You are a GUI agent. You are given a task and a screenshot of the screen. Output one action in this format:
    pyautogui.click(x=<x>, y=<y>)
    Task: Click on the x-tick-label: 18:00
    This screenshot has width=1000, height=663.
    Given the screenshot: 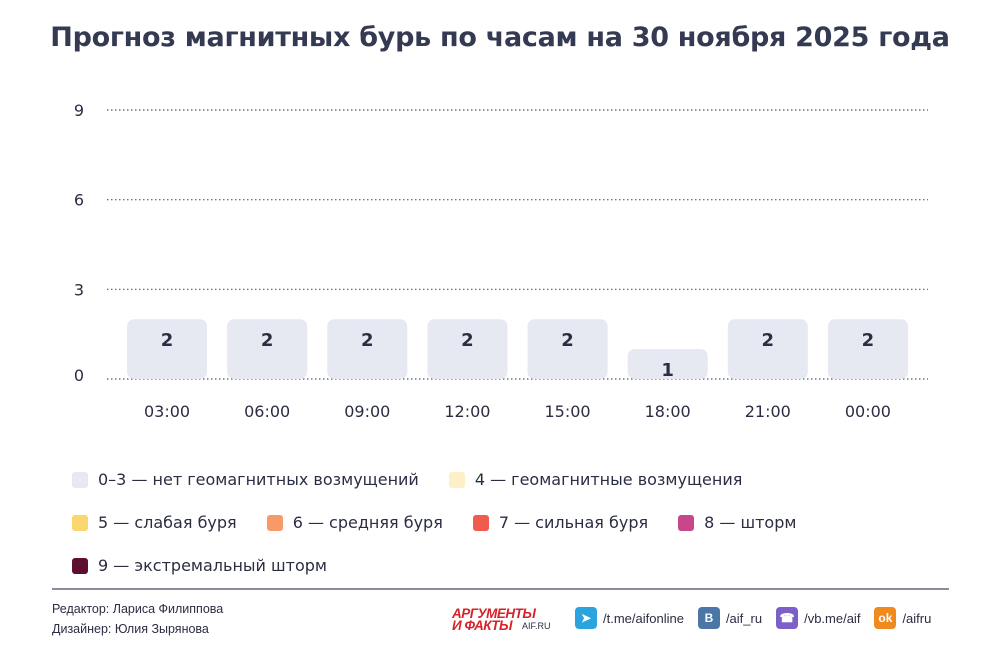 What is the action you would take?
    pyautogui.click(x=668, y=411)
    